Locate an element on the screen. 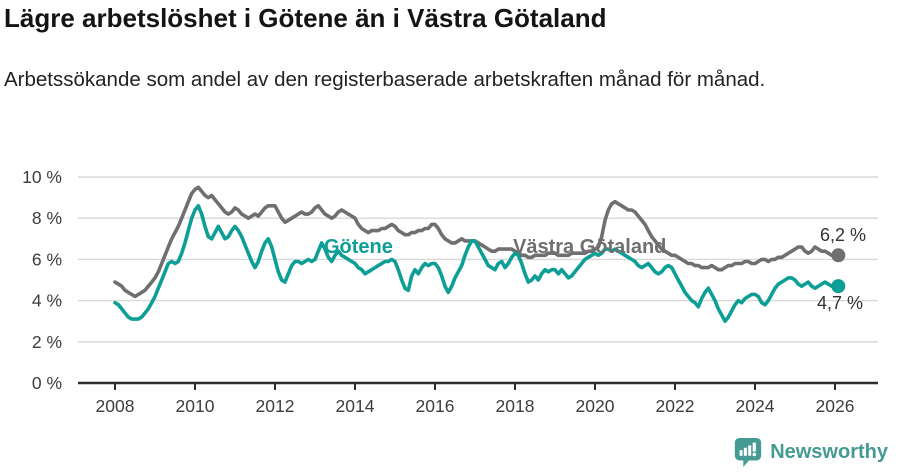  x-tick-label: 2018 is located at coordinates (515, 406).